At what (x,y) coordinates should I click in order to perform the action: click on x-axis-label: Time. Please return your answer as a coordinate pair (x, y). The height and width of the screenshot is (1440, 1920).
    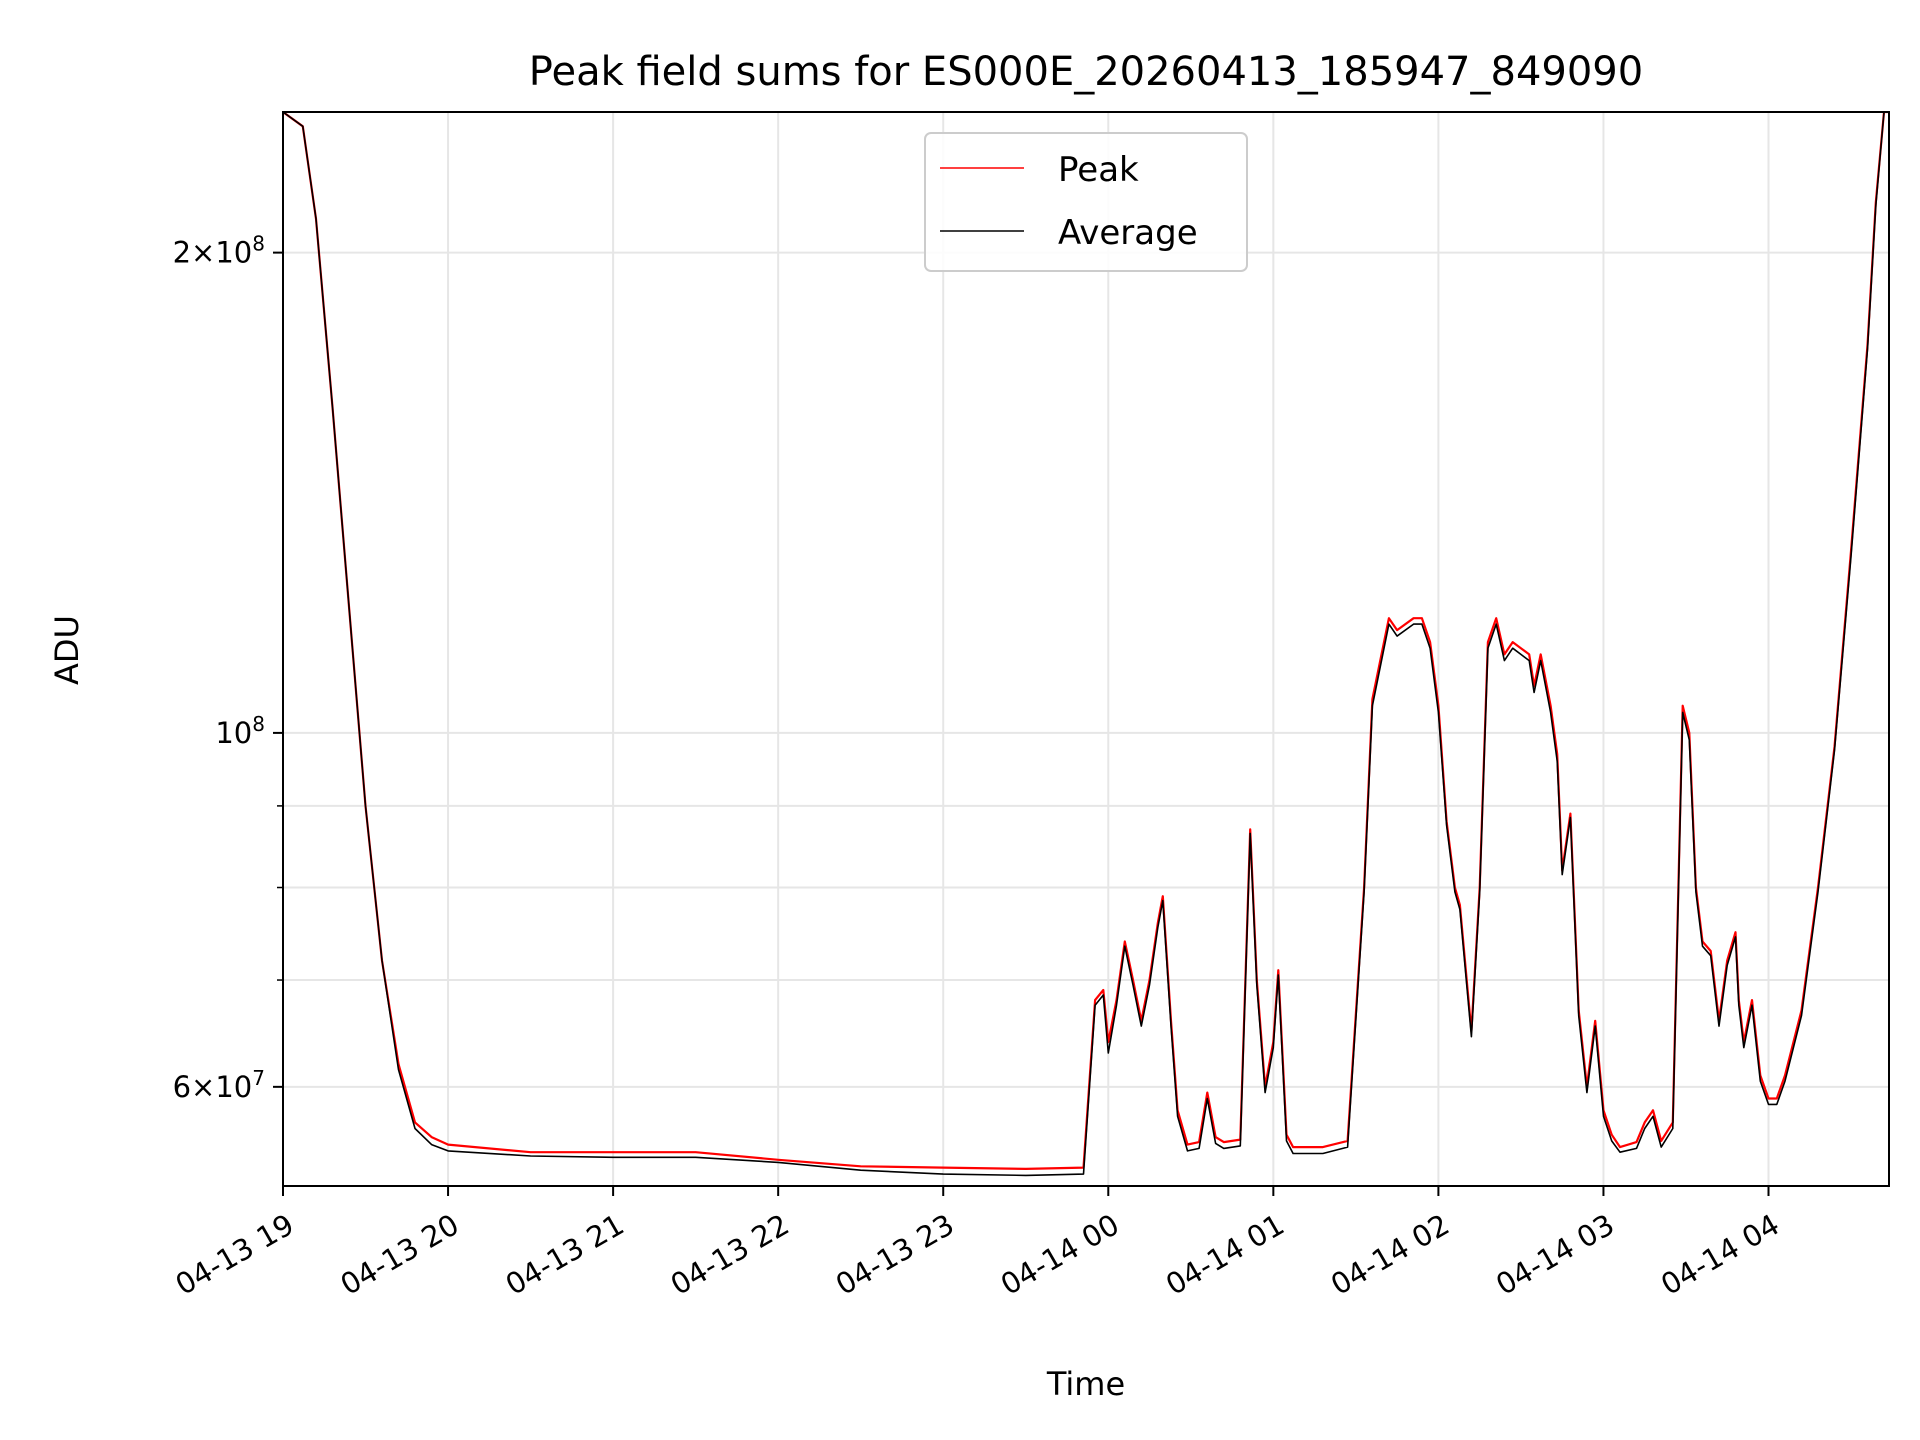
    Looking at the image, I should click on (1085, 1384).